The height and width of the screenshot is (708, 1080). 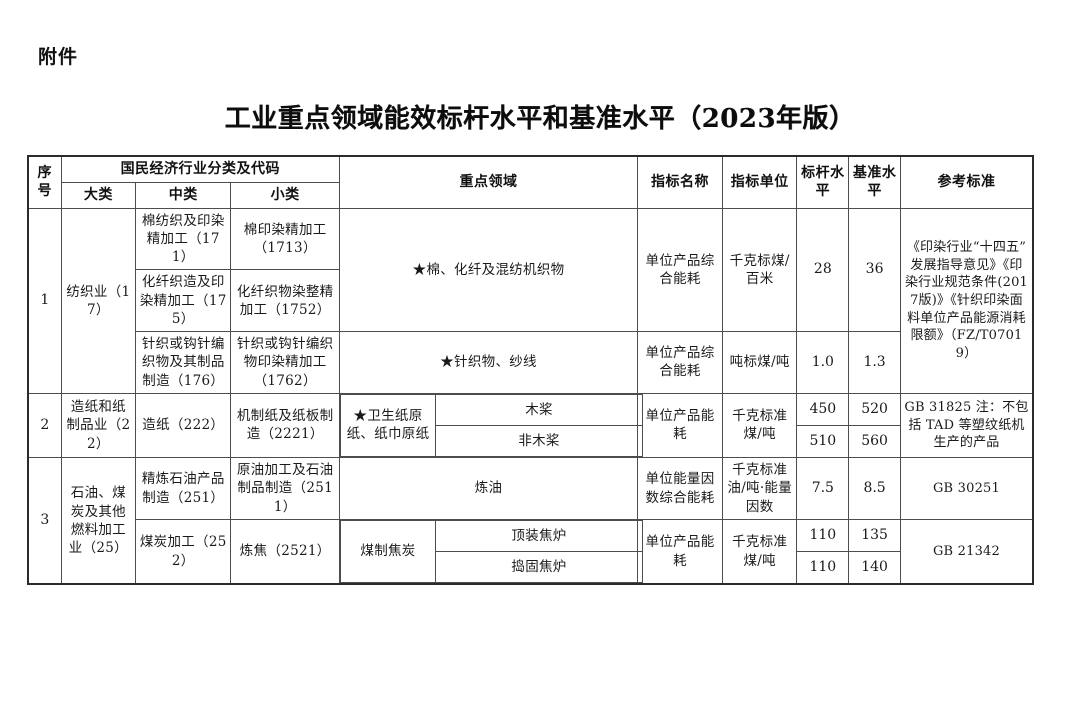 I want to click on cell-indicator-name: 单位能量因数综合能耗, so click(x=680, y=488).